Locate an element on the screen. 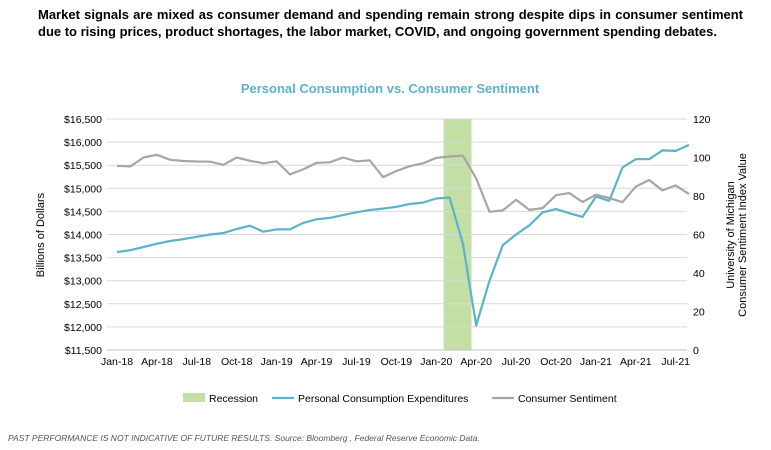 This screenshot has height=450, width=771. y2-tick-label: 100 is located at coordinates (702, 159).